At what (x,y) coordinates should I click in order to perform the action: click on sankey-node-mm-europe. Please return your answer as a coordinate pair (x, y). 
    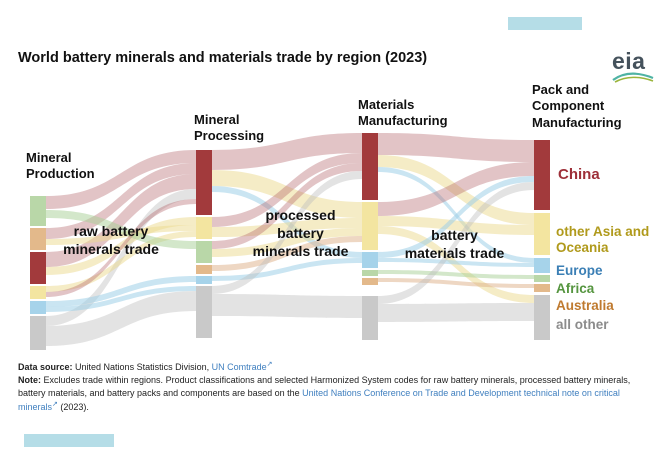
    Looking at the image, I should click on (370, 260).